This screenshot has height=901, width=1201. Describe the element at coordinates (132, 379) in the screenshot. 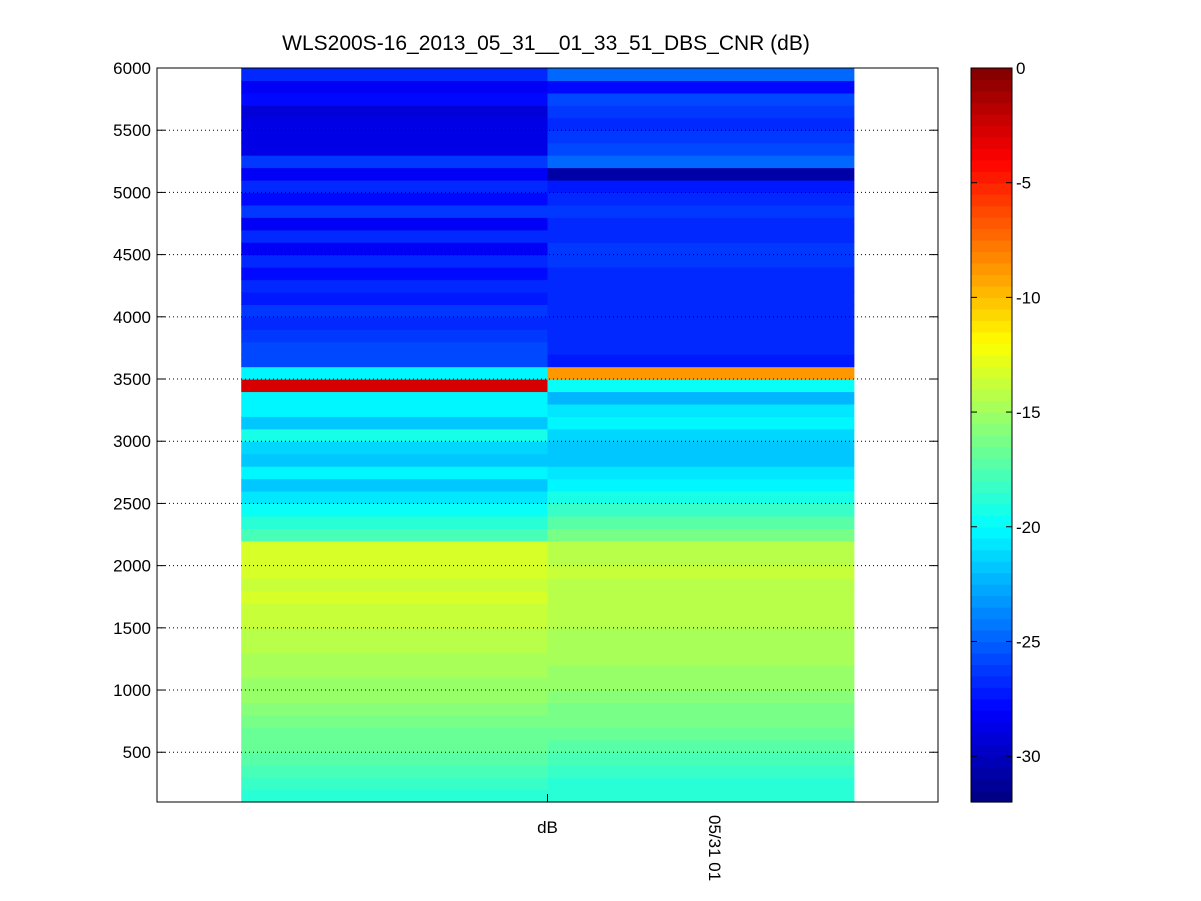

I see `y-tick-label: 3500` at that location.